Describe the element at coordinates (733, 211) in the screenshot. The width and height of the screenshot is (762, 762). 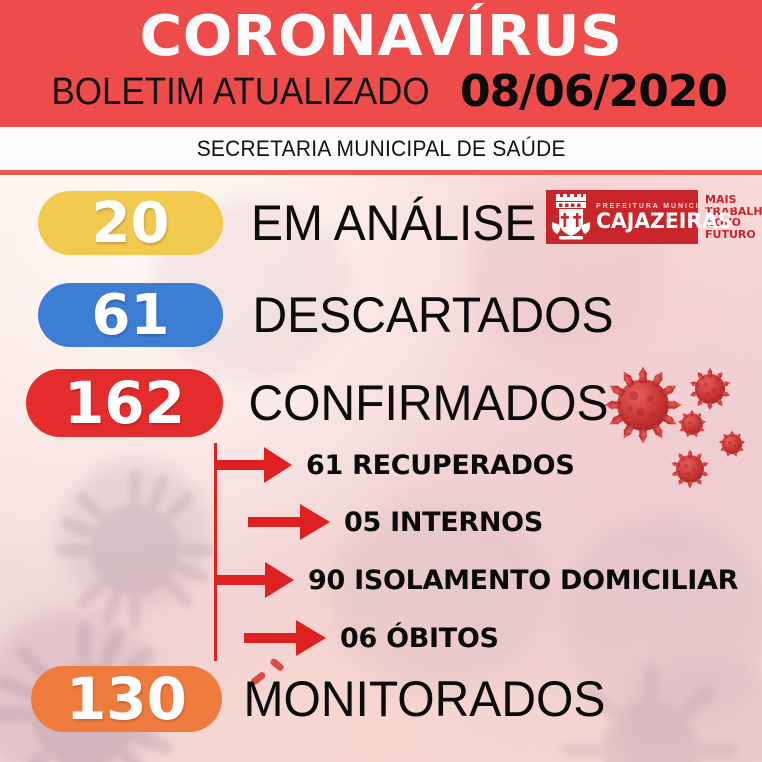
I see `logo-tagline-line-2: TRABALHO` at that location.